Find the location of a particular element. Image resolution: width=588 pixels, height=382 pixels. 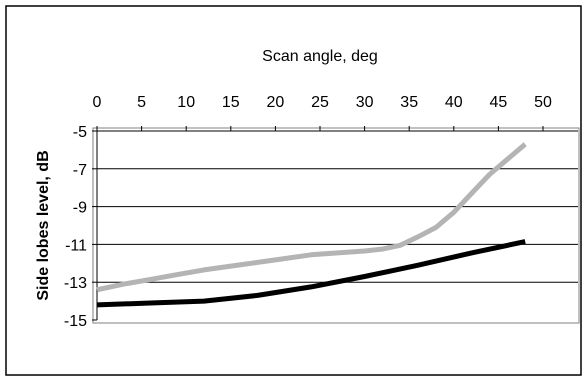

x-tick-label-4: 20 is located at coordinates (276, 102).